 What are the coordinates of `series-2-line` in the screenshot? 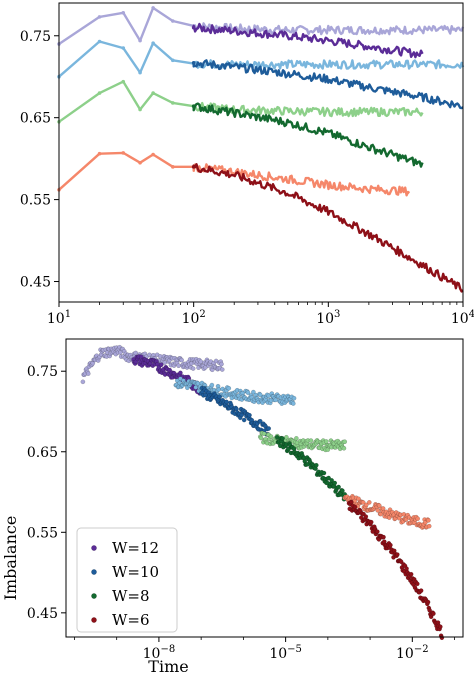 It's located at (308, 40).